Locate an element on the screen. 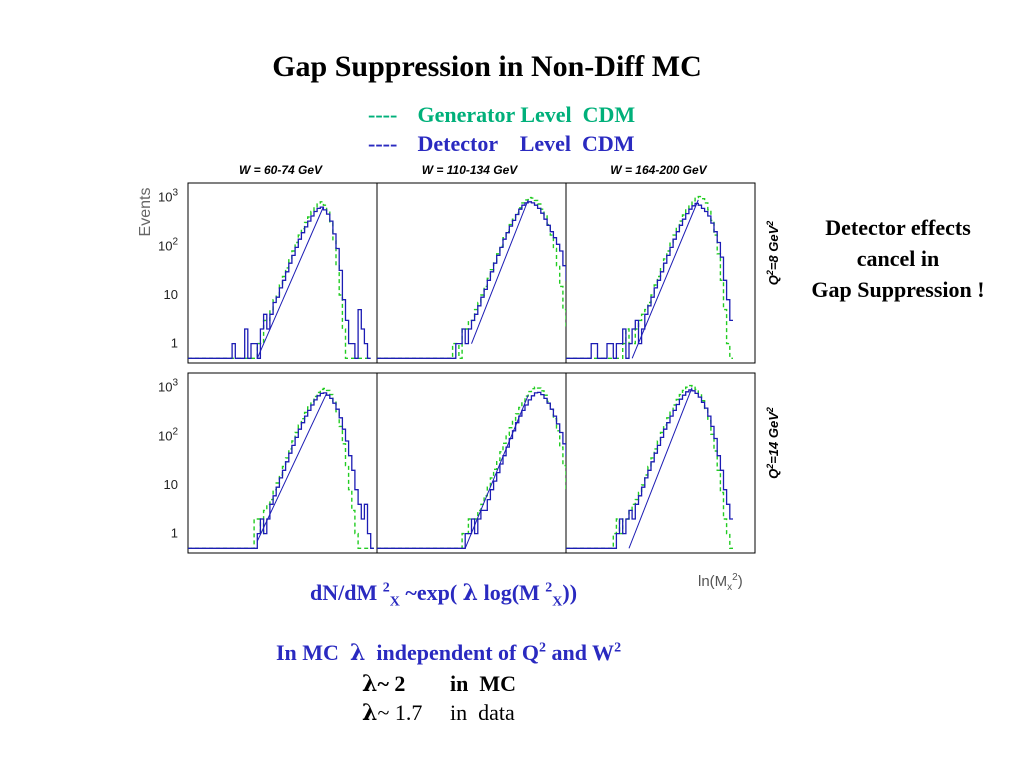  lambda-data-result: λ~ 1.7 in data is located at coordinates (438, 713).